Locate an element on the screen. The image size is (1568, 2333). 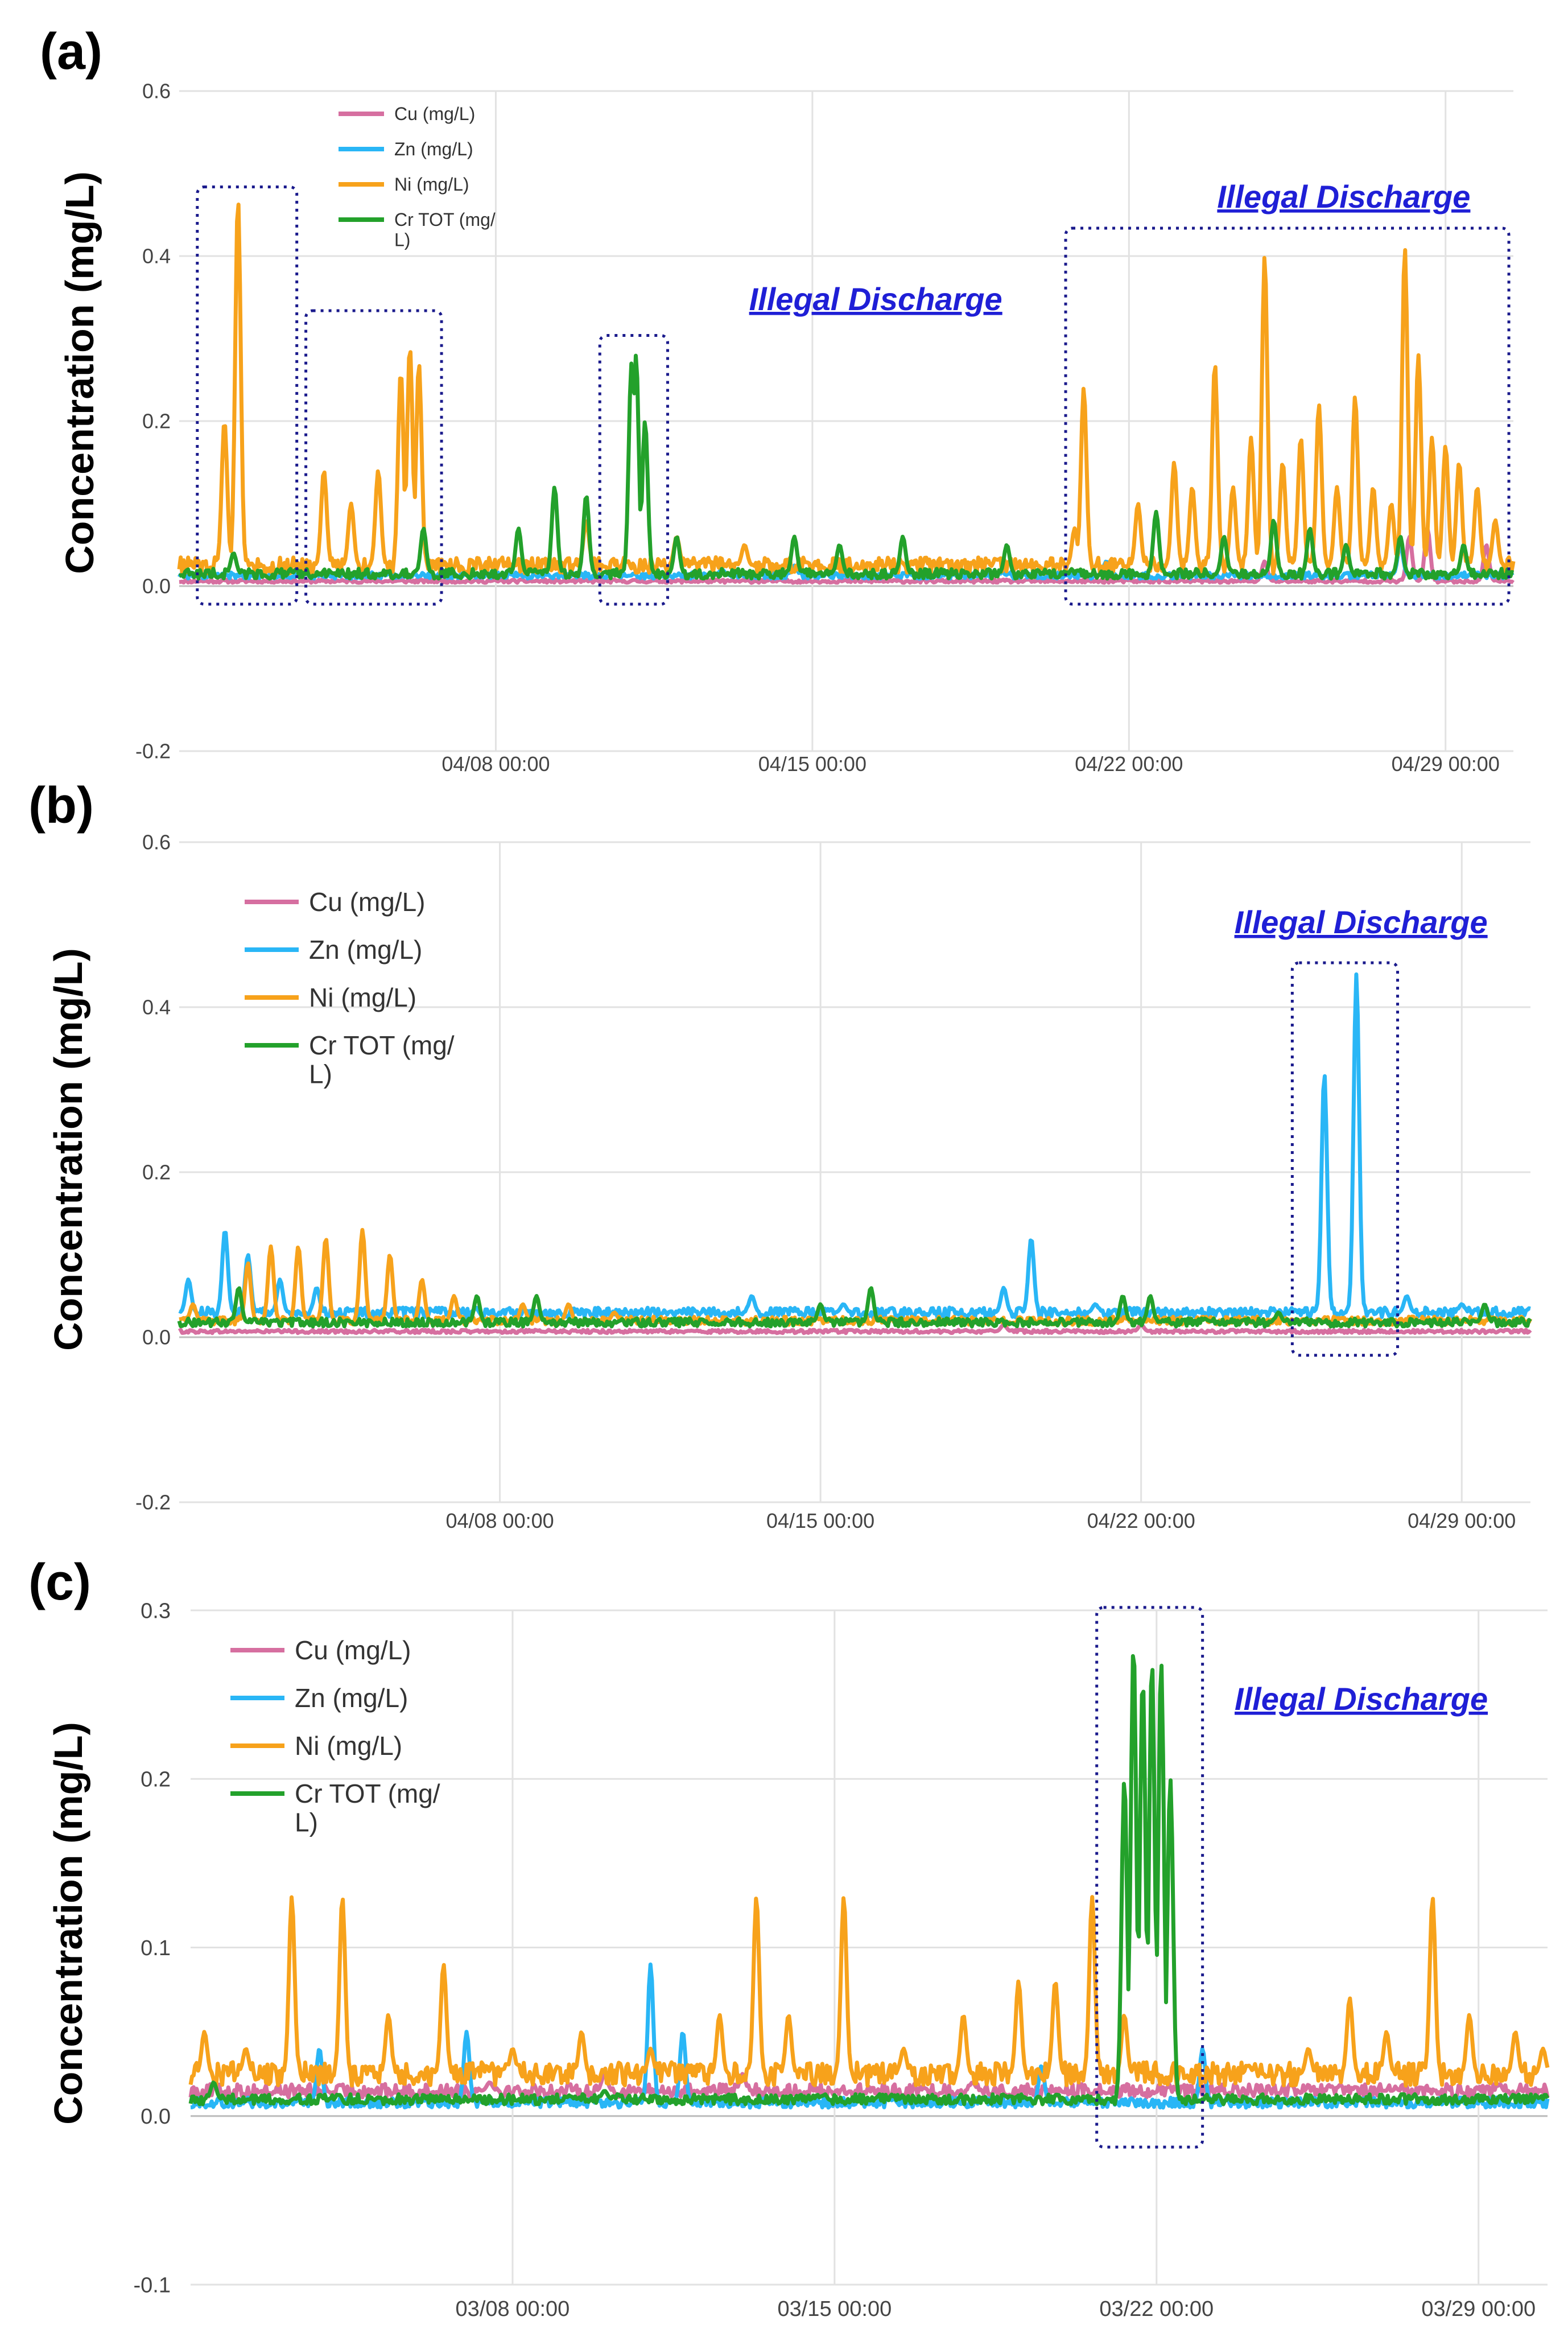
panel-label: (a) is located at coordinates (71, 51).